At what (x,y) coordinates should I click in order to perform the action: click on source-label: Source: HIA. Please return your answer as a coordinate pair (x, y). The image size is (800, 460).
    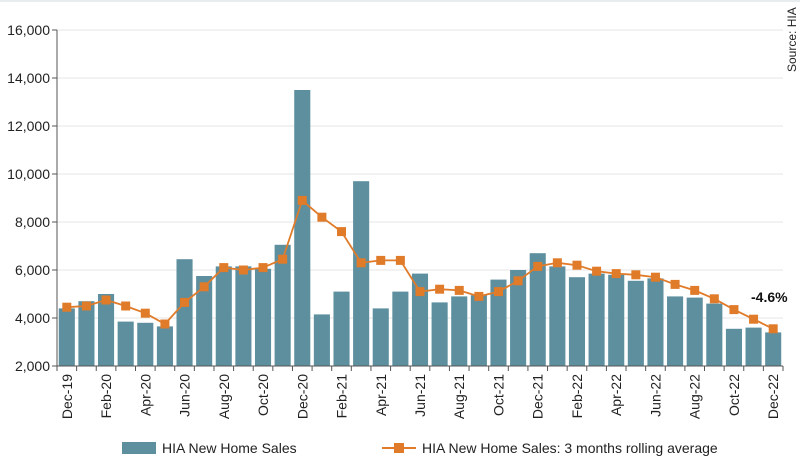
    Looking at the image, I should click on (792, 39).